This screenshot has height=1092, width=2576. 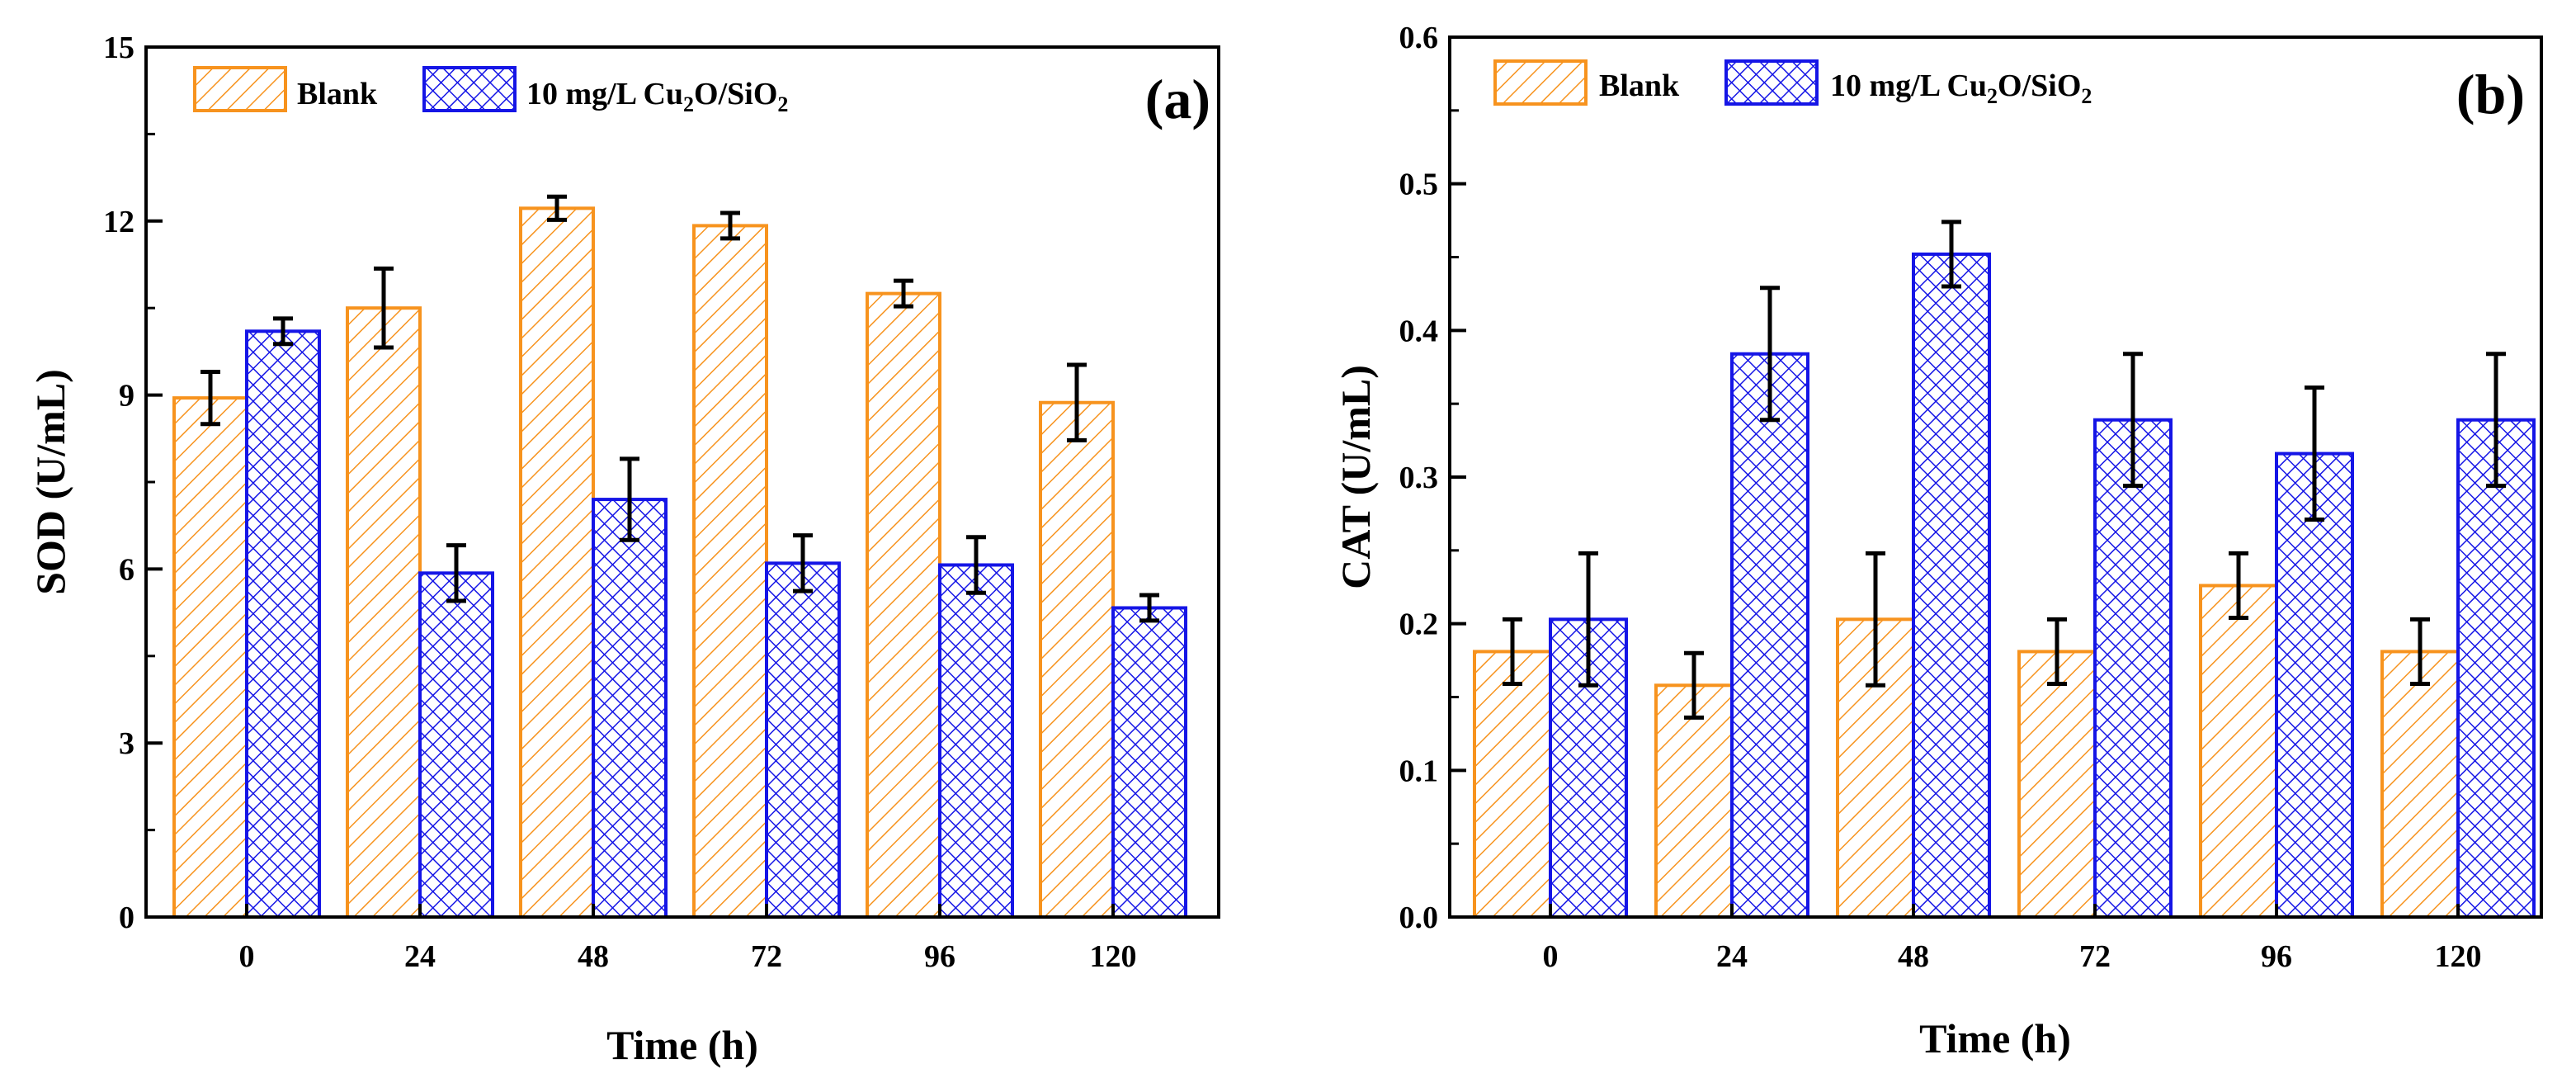 What do you see at coordinates (127, 396) in the screenshot?
I see `y-tick-label: 9` at bounding box center [127, 396].